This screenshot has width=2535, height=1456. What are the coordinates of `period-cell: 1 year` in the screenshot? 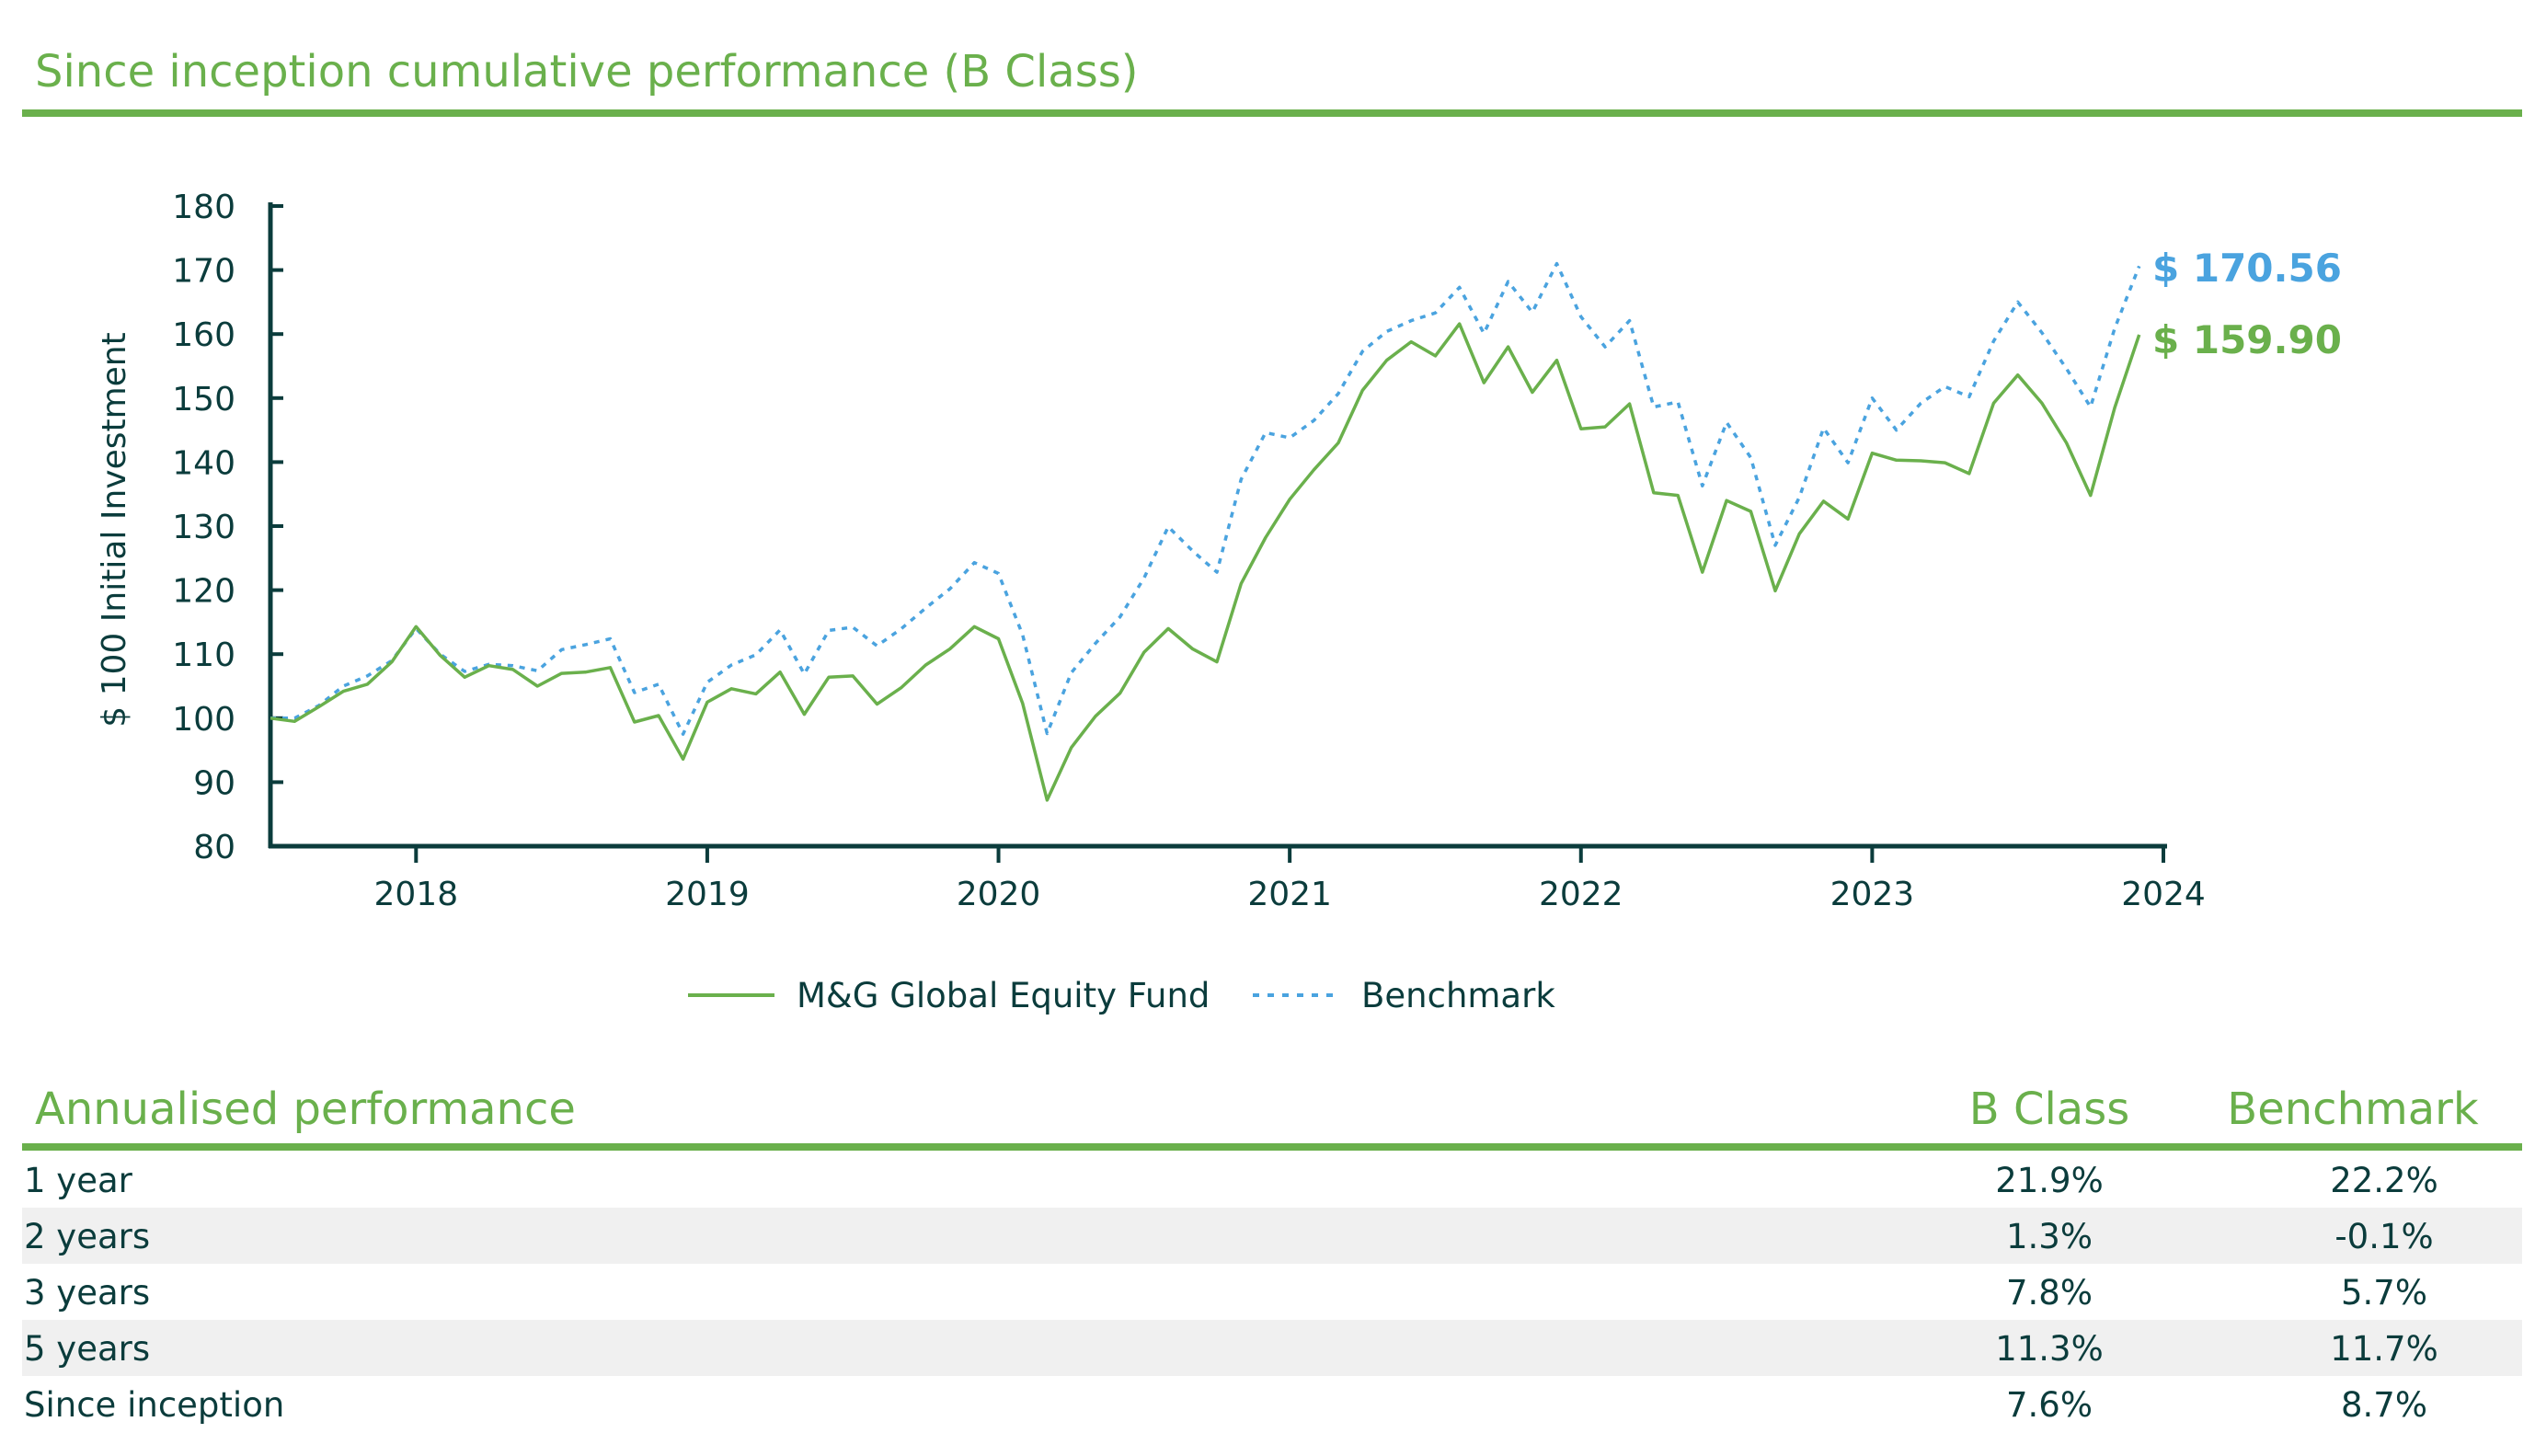 It's located at (78, 1180).